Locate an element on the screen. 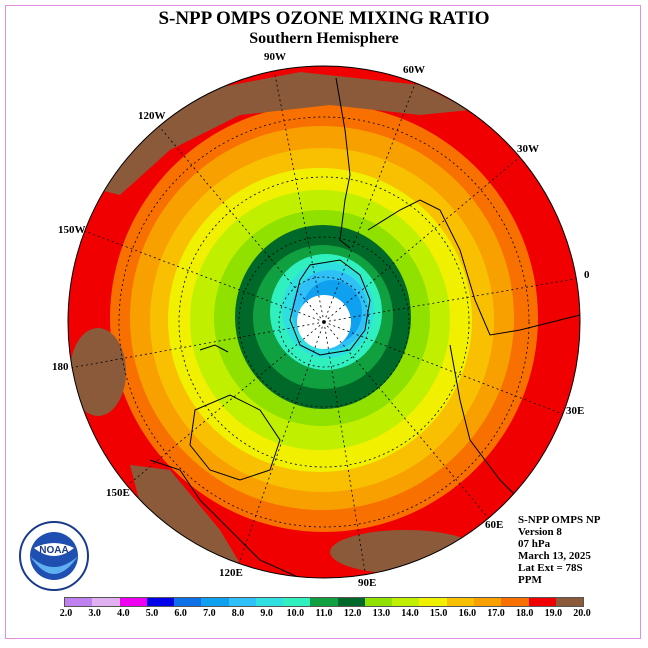 This screenshot has width=648, height=648. high-ozone-region-s is located at coordinates (405, 552).